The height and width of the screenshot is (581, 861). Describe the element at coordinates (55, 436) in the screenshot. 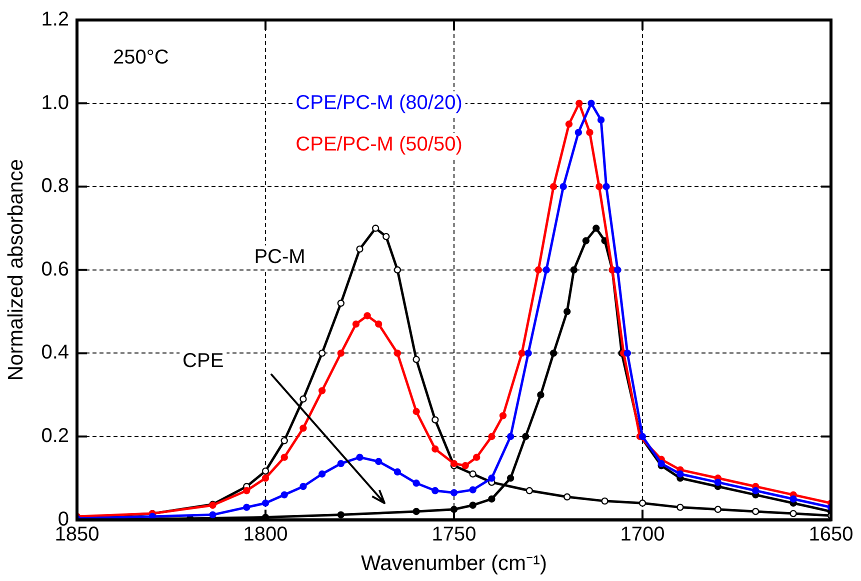

I see `y-tick-label: 0.2` at that location.